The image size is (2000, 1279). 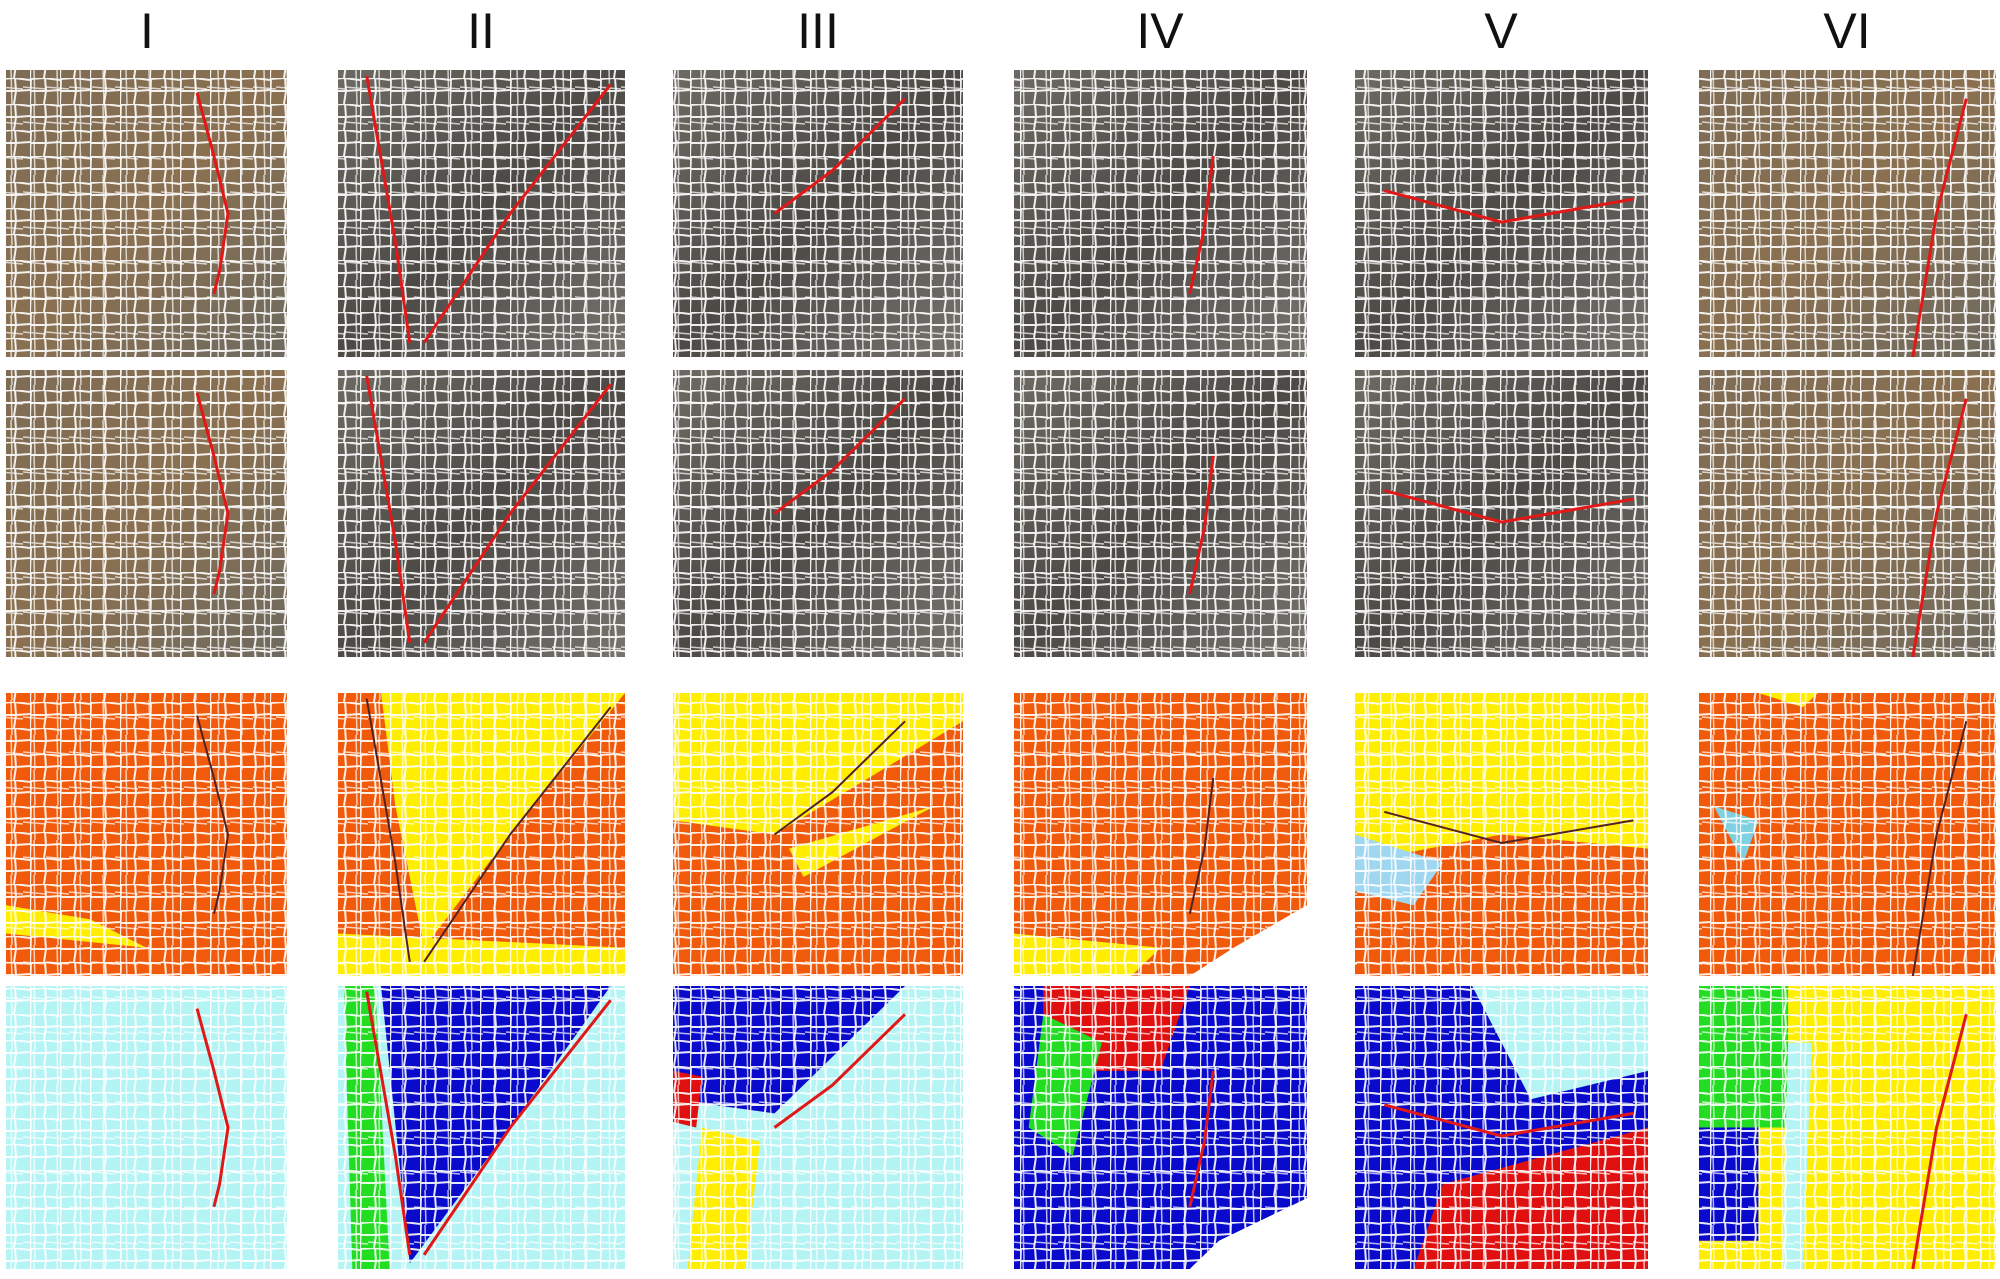 I want to click on column-label-3: III, so click(x=818, y=31).